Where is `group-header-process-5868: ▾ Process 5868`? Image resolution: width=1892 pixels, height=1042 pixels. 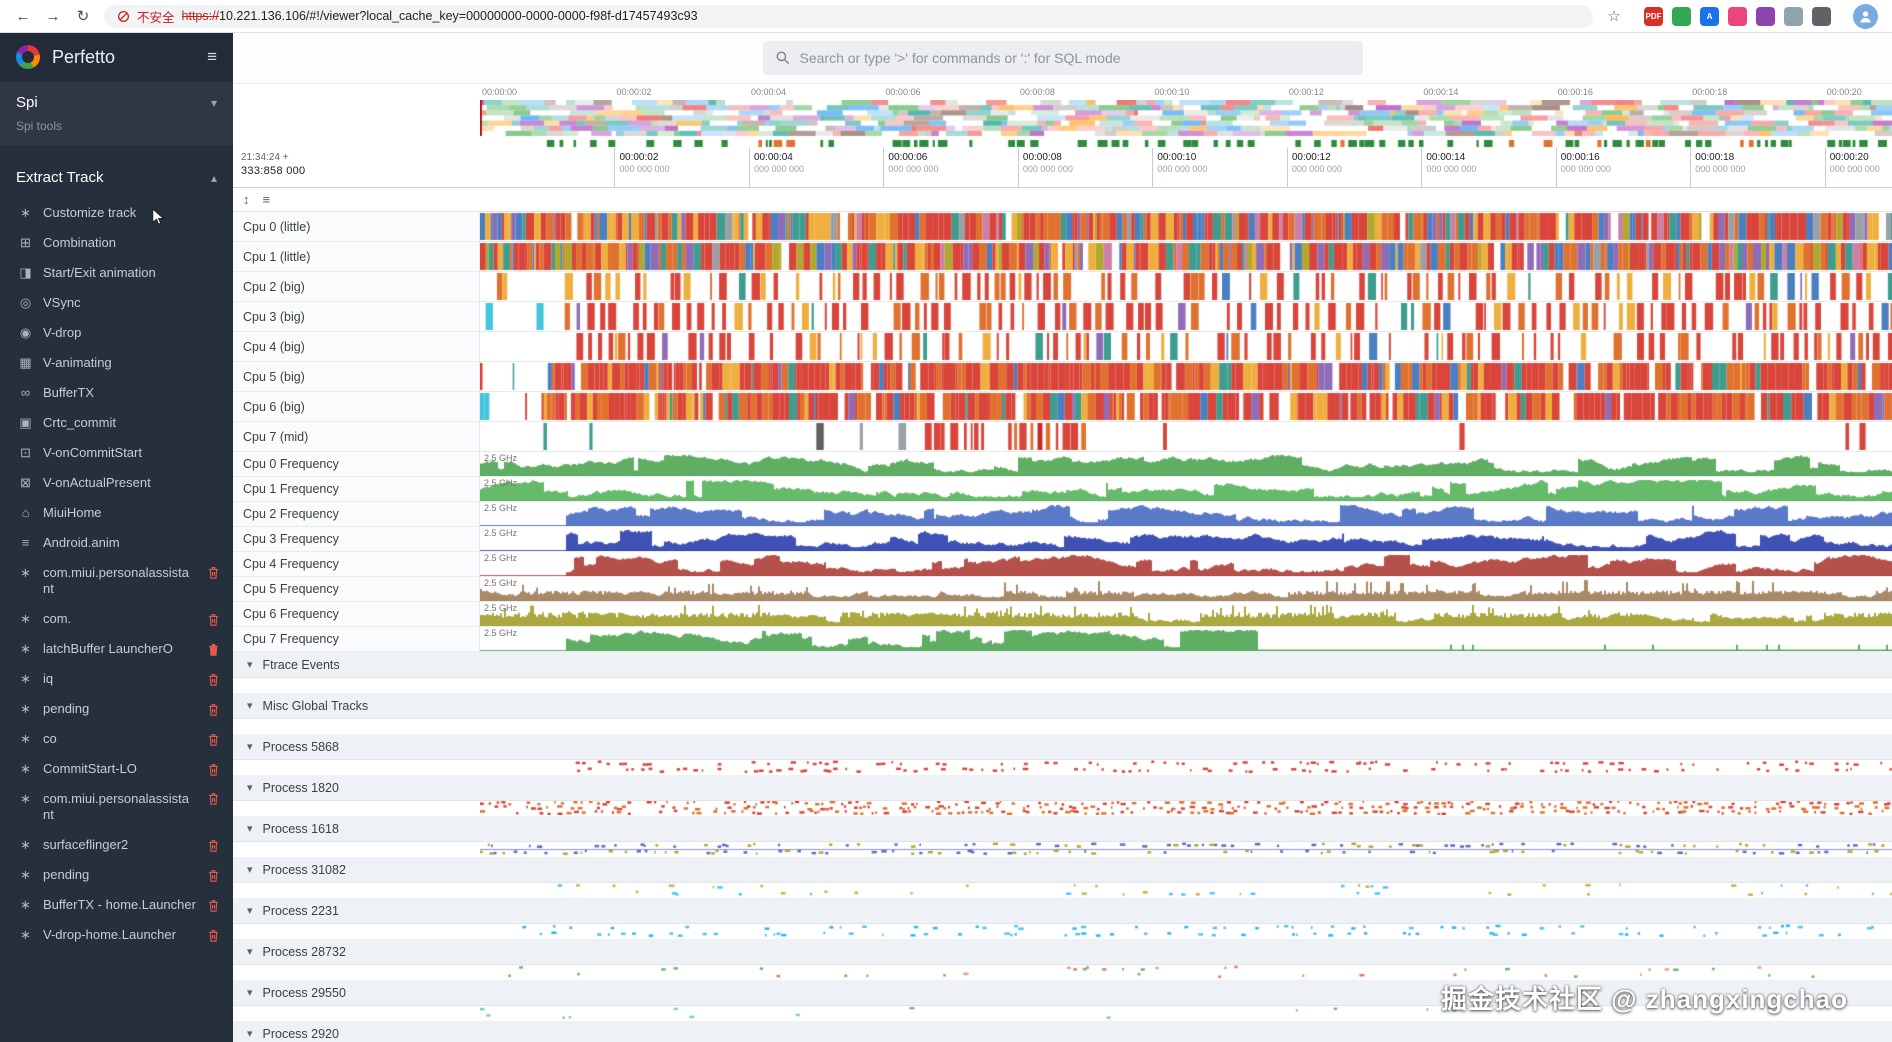 group-header-process-5868: ▾ Process 5868 is located at coordinates (1062, 747).